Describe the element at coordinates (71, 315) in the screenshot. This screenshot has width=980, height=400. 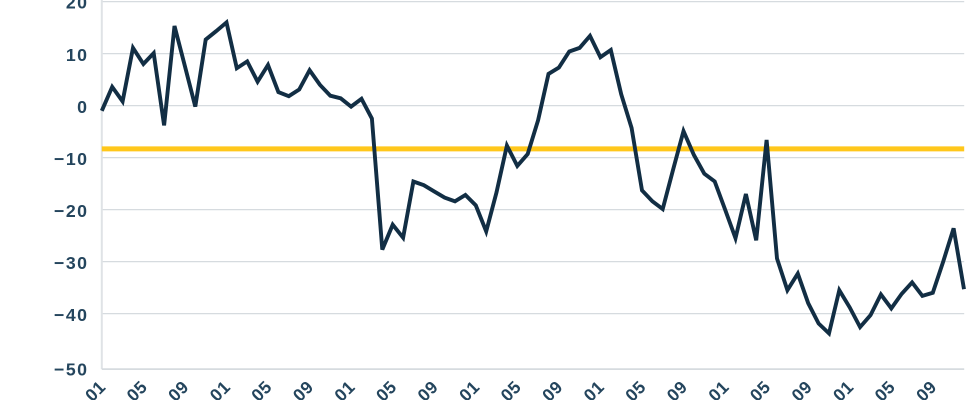
I see `svg-text: −40` at that location.